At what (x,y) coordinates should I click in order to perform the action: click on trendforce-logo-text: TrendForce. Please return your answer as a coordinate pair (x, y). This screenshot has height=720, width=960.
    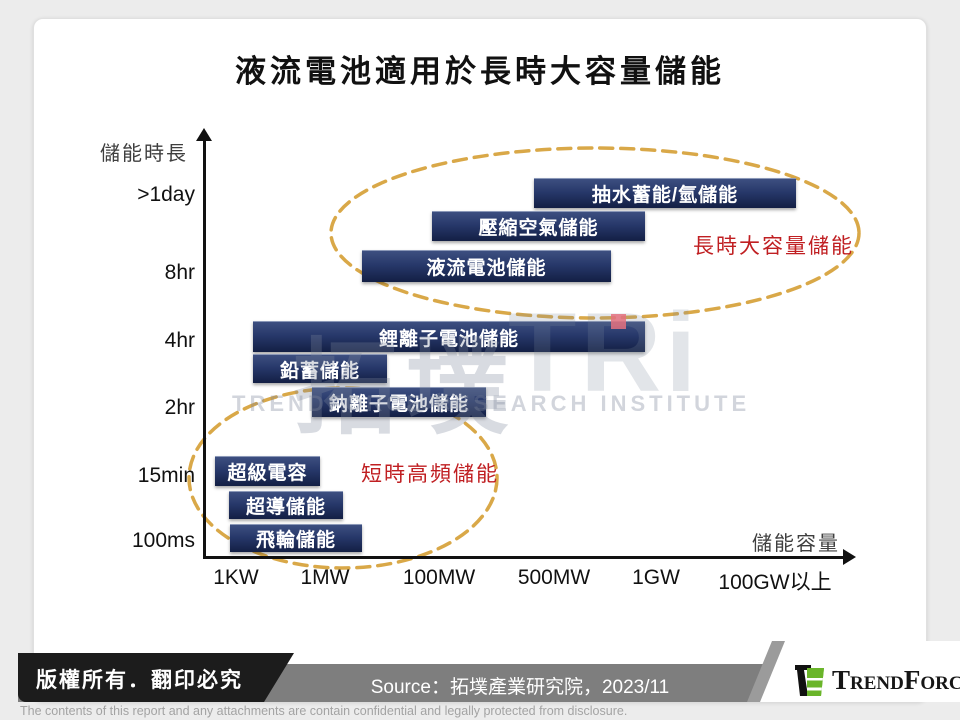
    Looking at the image, I should click on (896, 680).